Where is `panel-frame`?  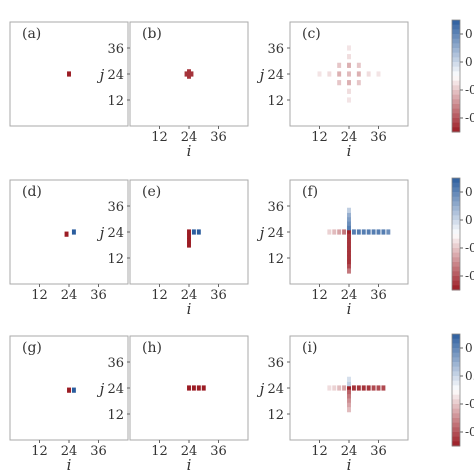
panel-frame is located at coordinates (69, 232).